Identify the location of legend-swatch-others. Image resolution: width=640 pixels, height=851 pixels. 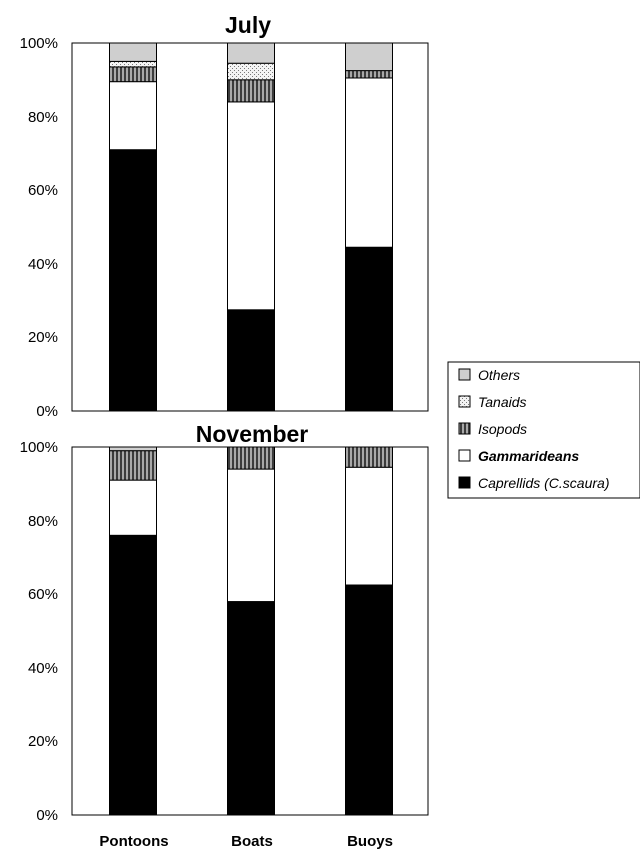
(464, 374).